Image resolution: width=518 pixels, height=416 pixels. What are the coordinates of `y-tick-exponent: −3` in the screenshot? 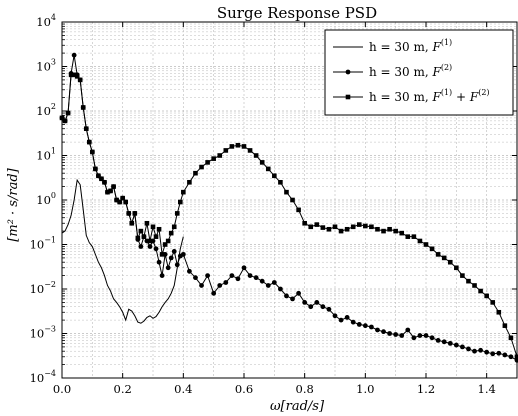 It's located at (50, 329).